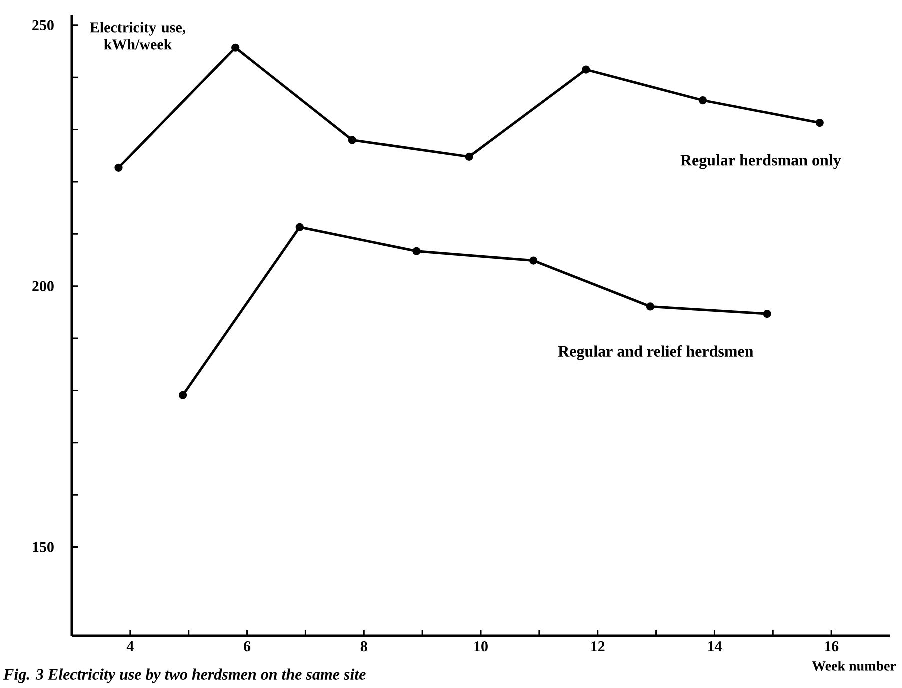 This screenshot has height=688, width=902. What do you see at coordinates (832, 647) in the screenshot?
I see `x-tick-label: 16` at bounding box center [832, 647].